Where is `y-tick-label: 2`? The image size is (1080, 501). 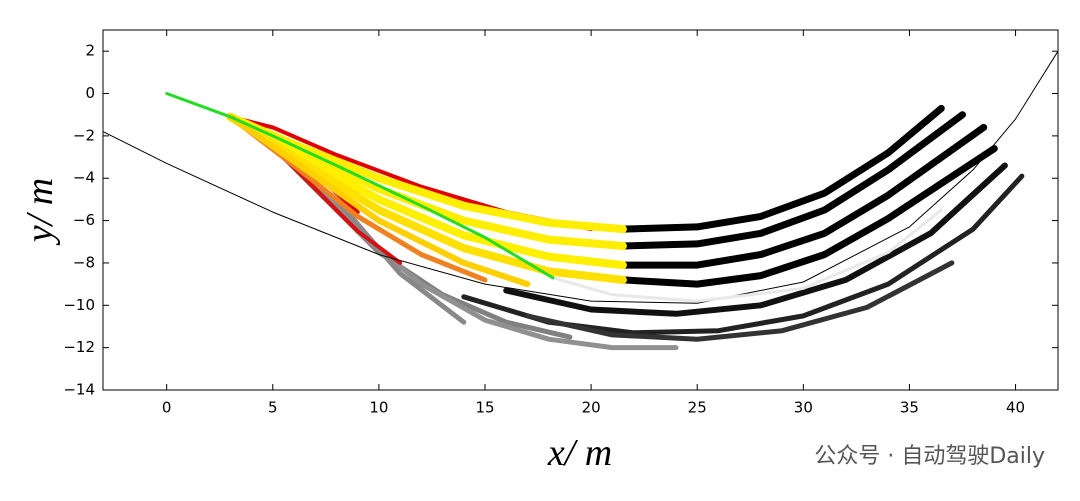
y-tick-label: 2 is located at coordinates (90, 51).